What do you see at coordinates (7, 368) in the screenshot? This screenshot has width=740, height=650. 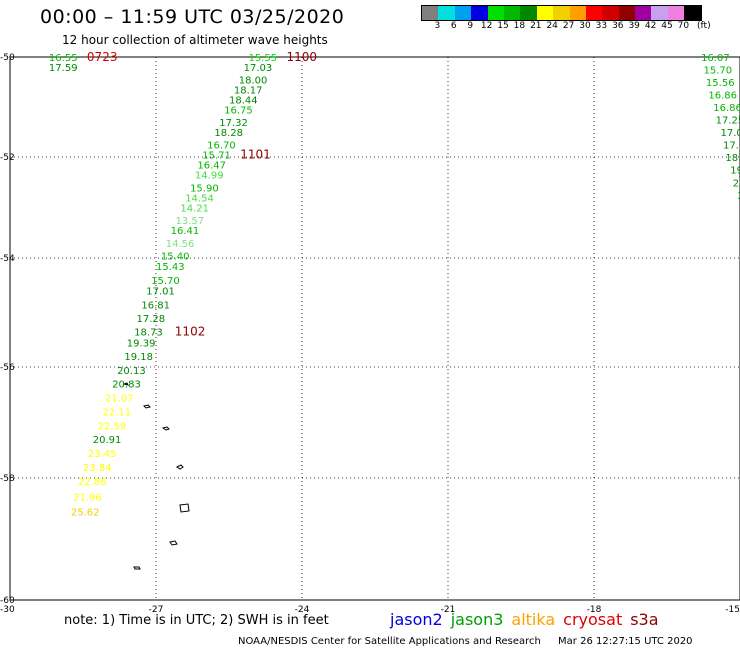 I see `latitude-label: -56` at bounding box center [7, 368].